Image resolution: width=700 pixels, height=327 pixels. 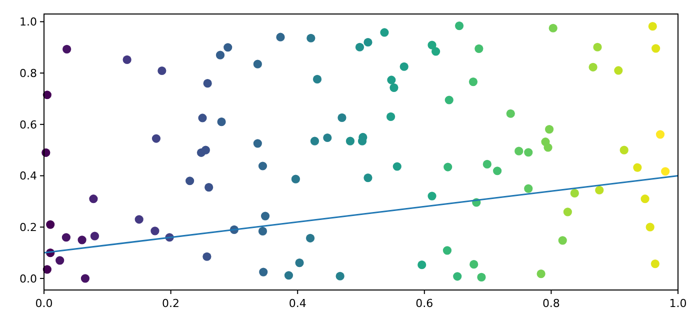 What do you see at coordinates (28, 125) in the screenshot?
I see `y-tick-label: 0.6` at bounding box center [28, 125].